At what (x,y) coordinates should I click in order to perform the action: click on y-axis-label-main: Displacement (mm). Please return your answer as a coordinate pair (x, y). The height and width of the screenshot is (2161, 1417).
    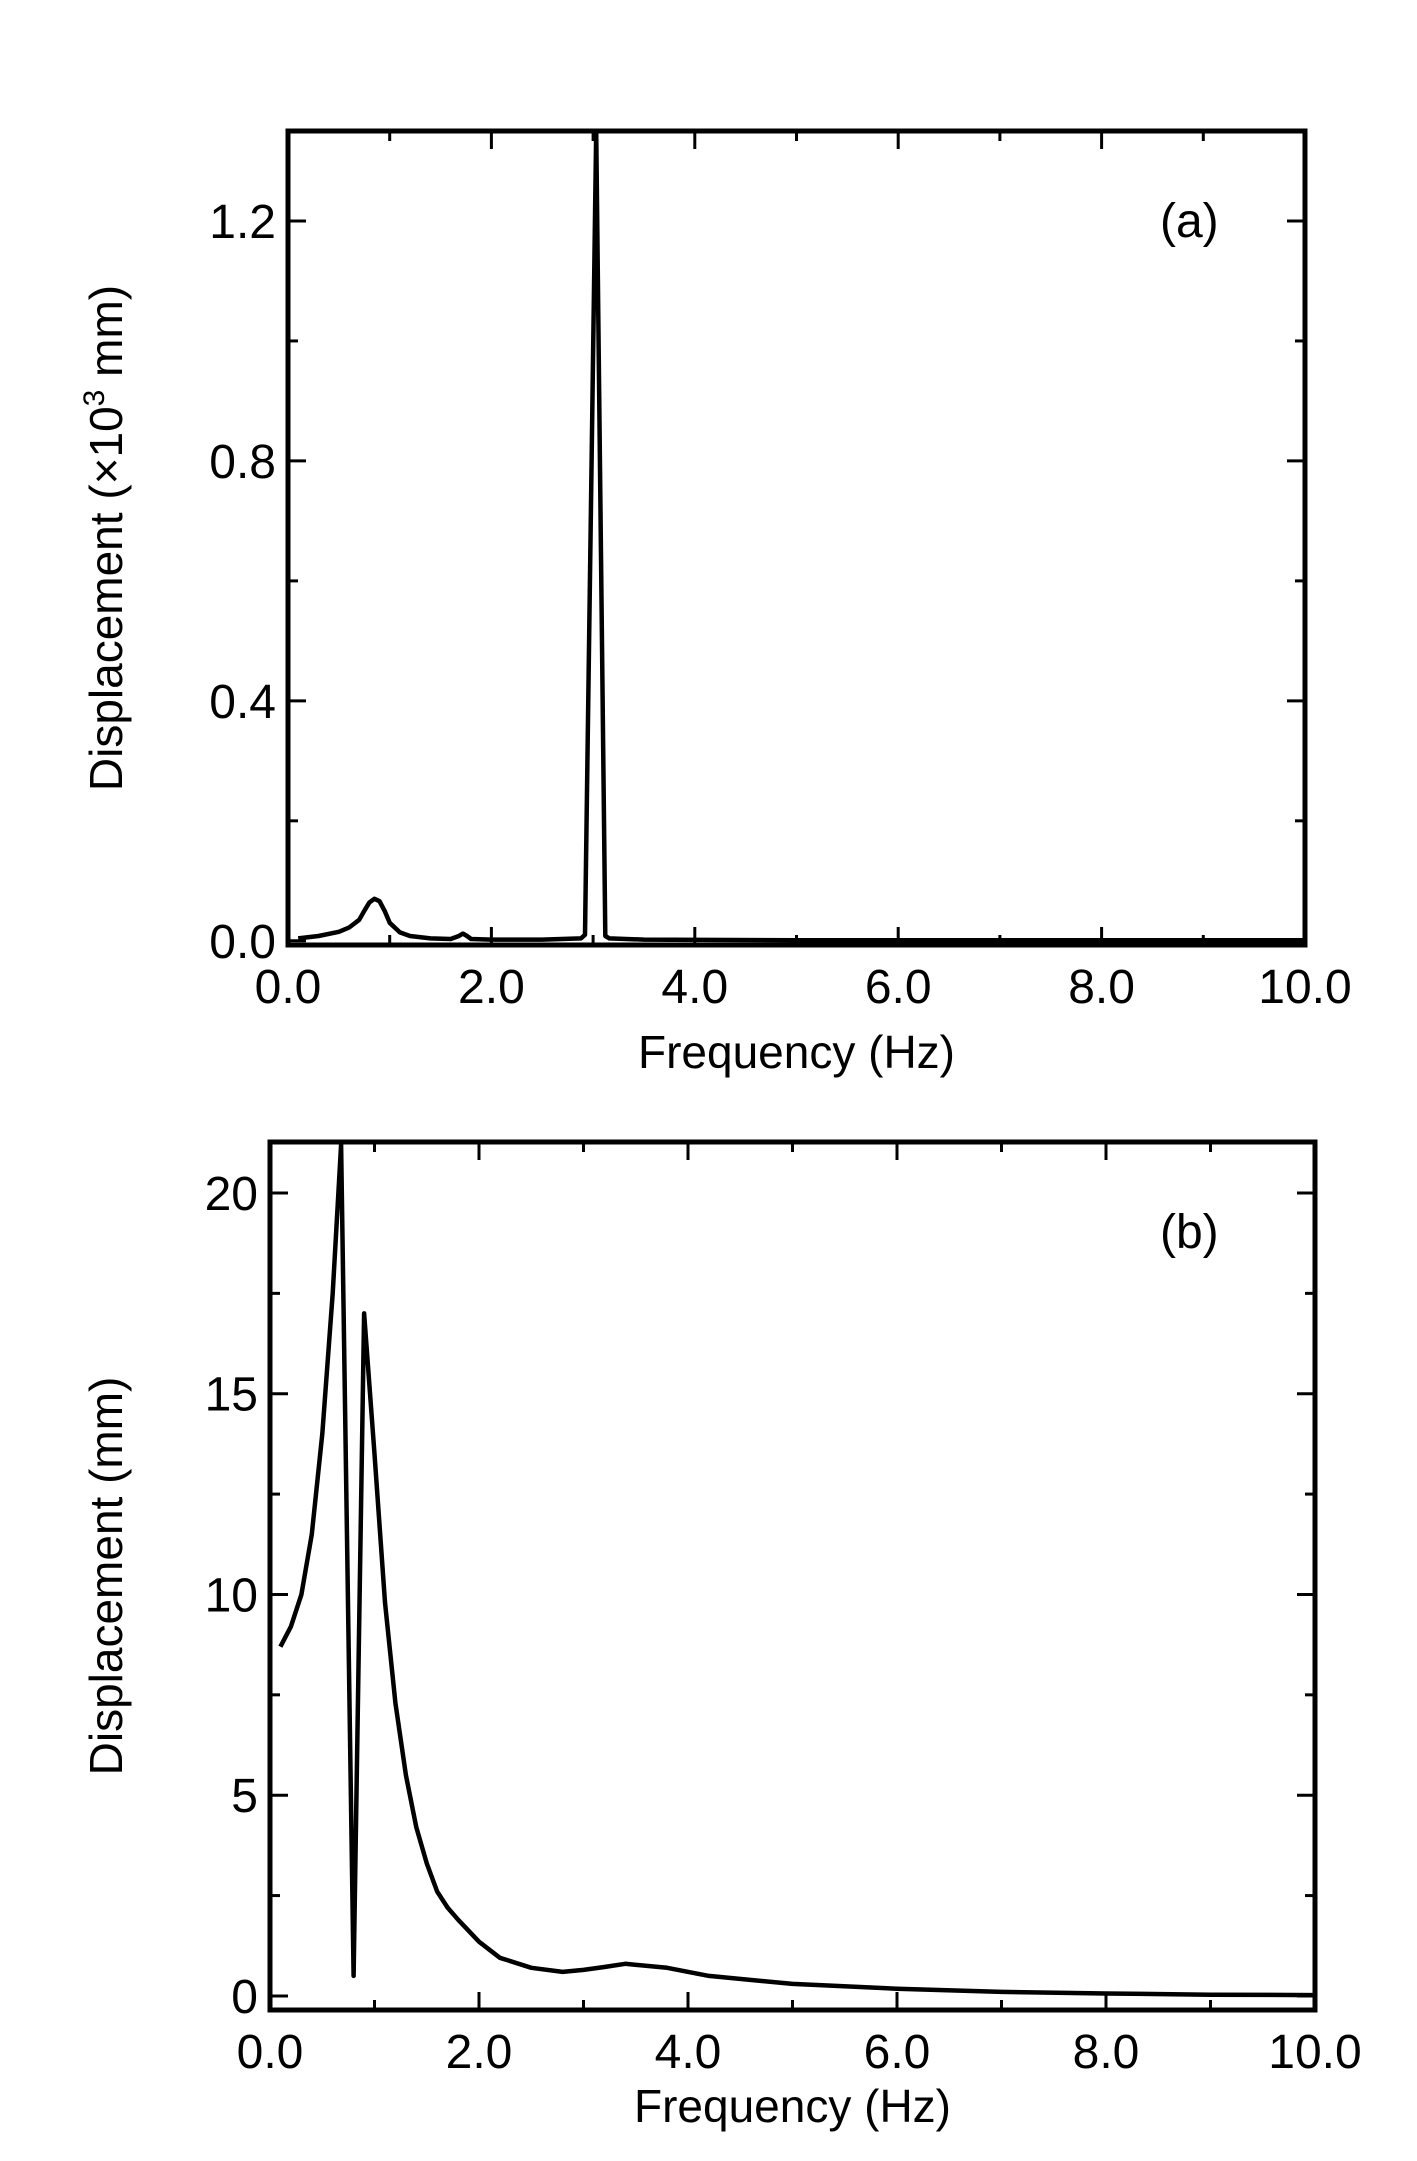
    Looking at the image, I should click on (106, 1576).